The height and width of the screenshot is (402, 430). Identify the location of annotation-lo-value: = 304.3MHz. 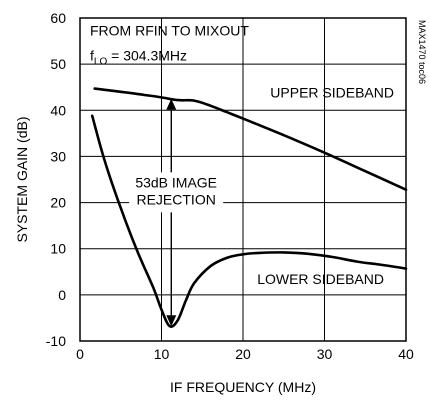
(147, 55).